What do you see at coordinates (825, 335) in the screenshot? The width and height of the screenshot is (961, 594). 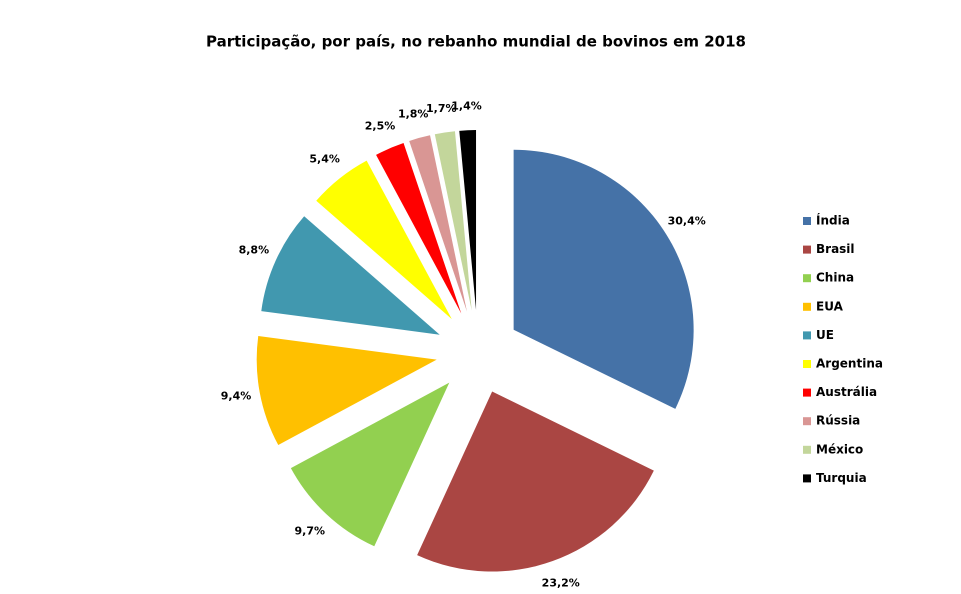 I see `legend-label: UE` at bounding box center [825, 335].